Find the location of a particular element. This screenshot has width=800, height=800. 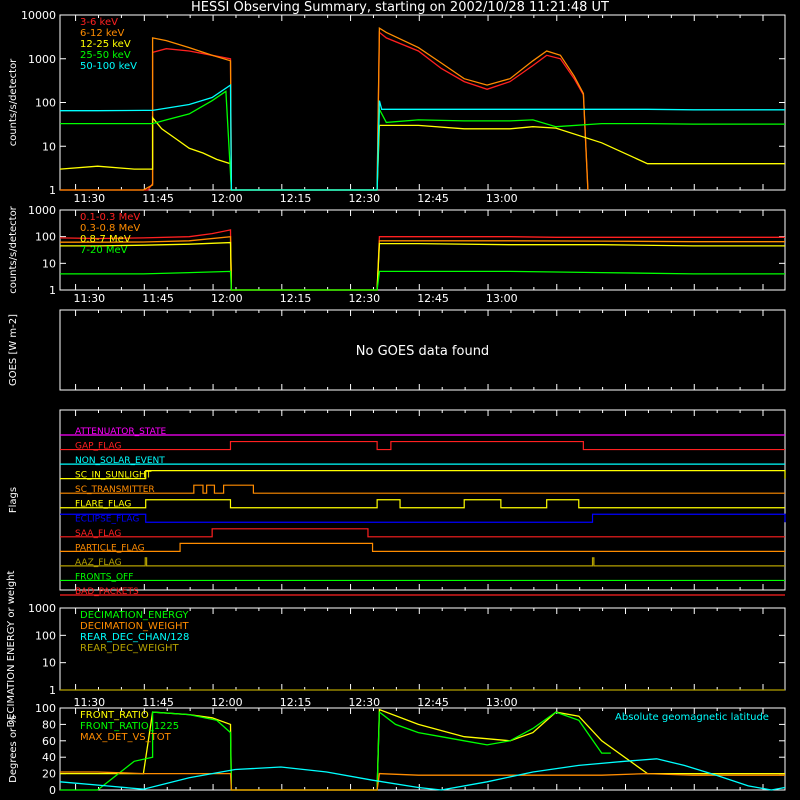

flag-label: FLARE_FLAG is located at coordinates (103, 505).